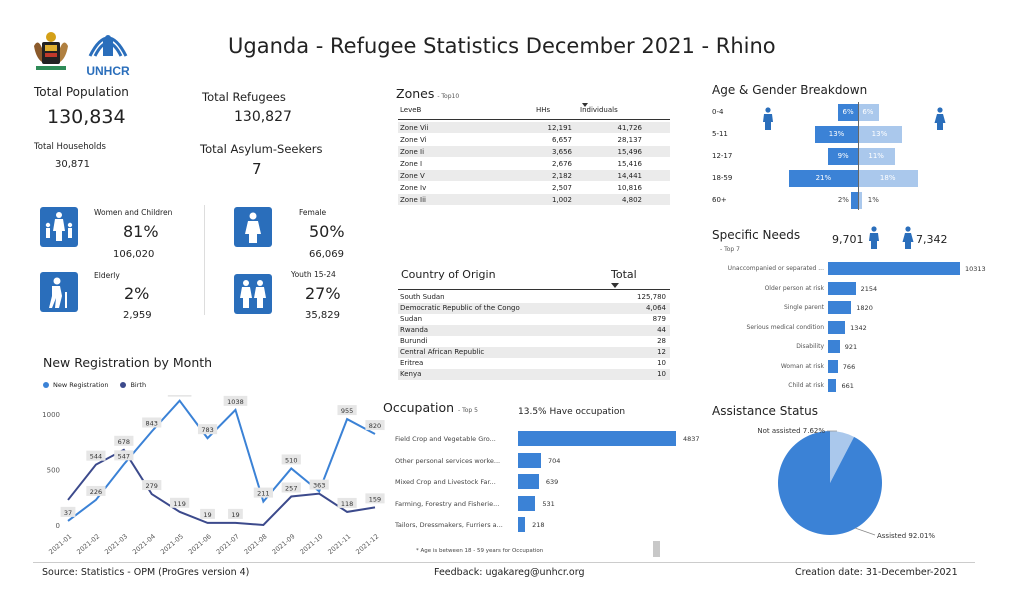  I want to click on country-name: Burundi, so click(414, 341).